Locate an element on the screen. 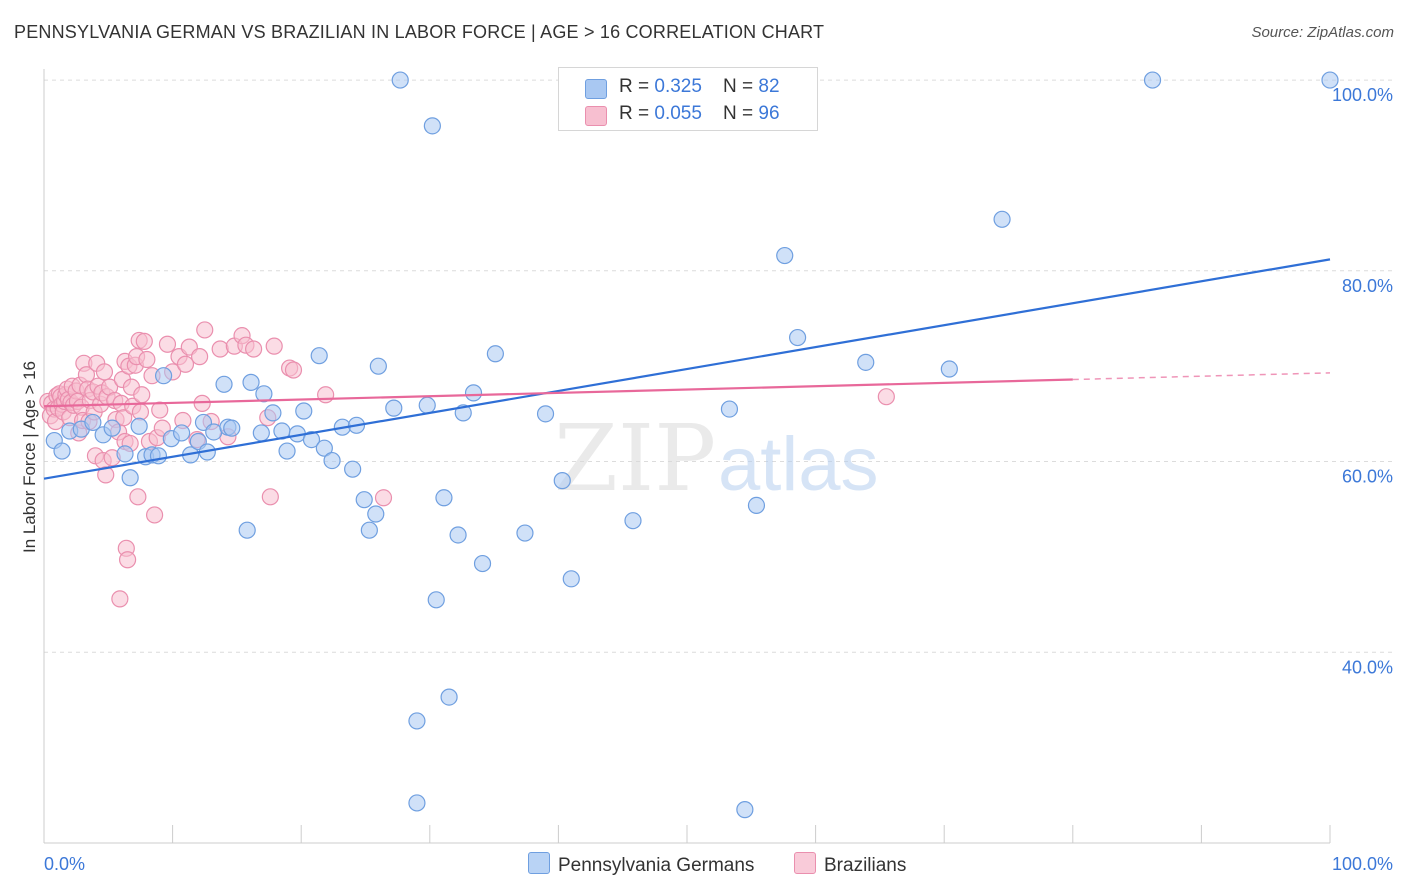 Image resolution: width=1406 pixels, height=892 pixels. y-tick-label: 40.0% is located at coordinates (1367, 667).